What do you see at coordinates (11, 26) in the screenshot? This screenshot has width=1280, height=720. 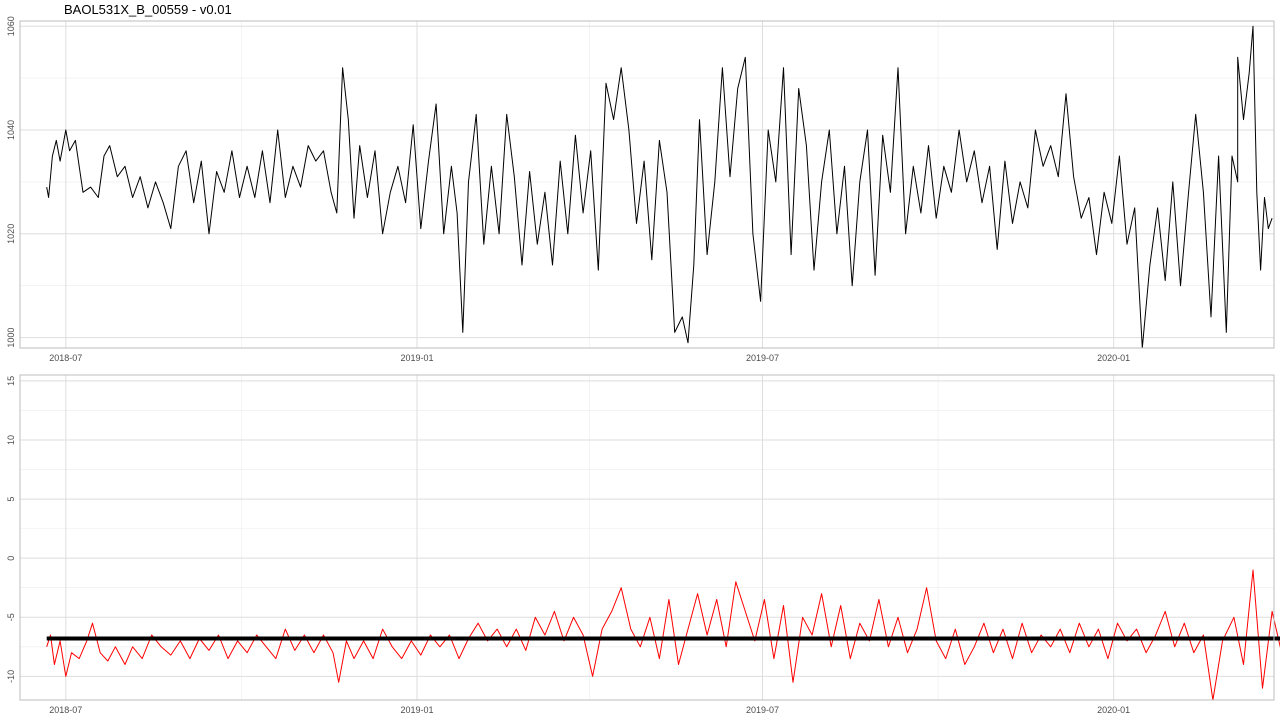 I see `top-y-tick-label: 1060` at bounding box center [11, 26].